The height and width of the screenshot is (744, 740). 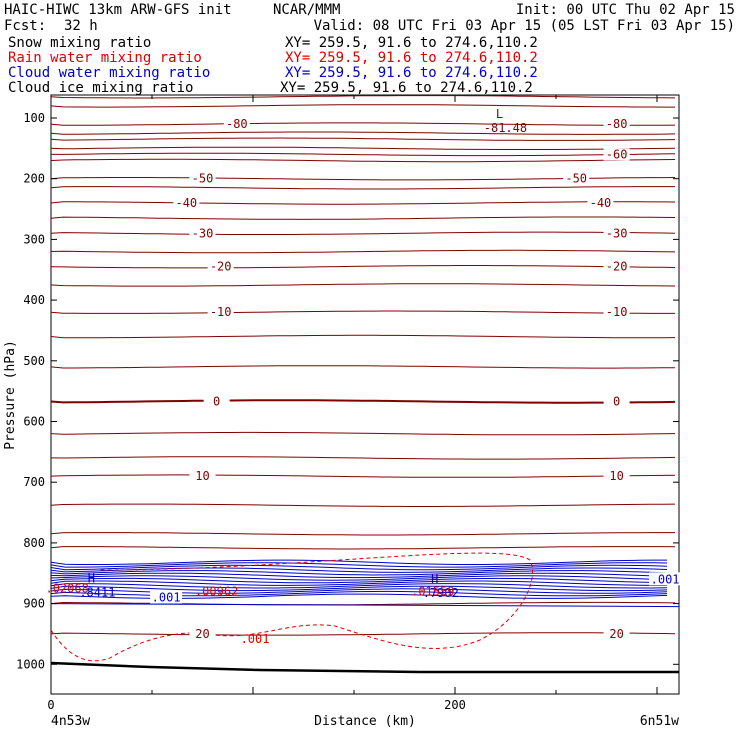 I want to click on cloud-water-contours, so click(x=365, y=583).